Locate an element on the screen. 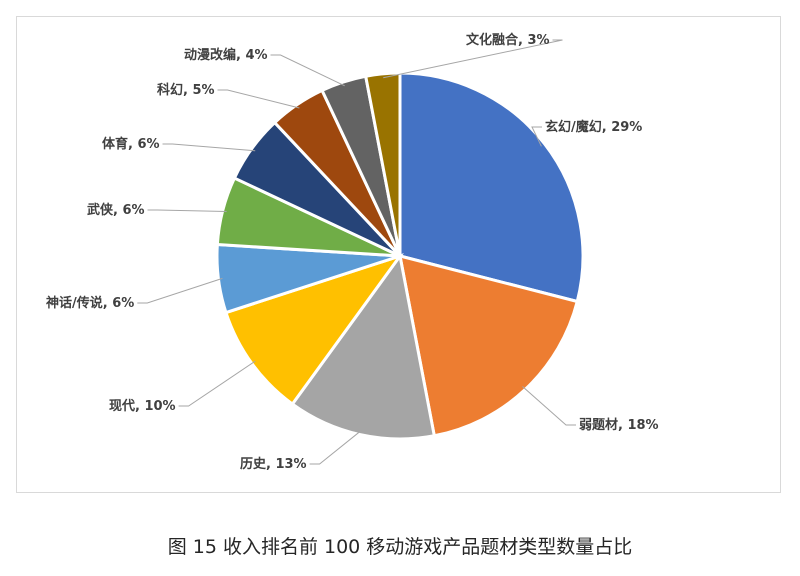 The image size is (800, 576). slice-label-5: 神话/传说, 6% is located at coordinates (90, 303).